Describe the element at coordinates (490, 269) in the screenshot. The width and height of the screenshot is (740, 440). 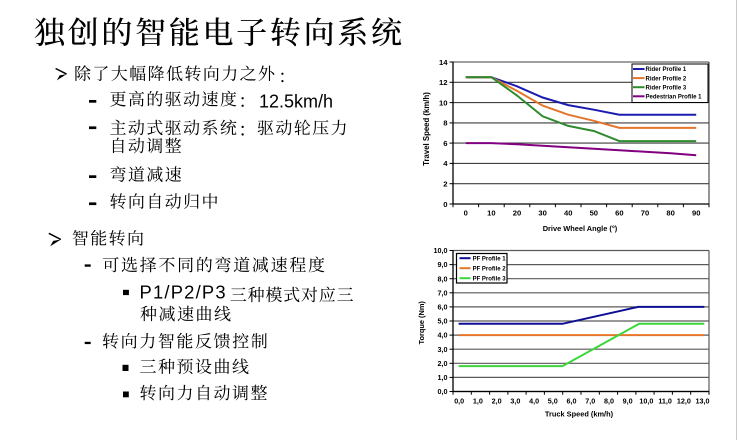
I see `svg-text: PF Profile 2` at that location.